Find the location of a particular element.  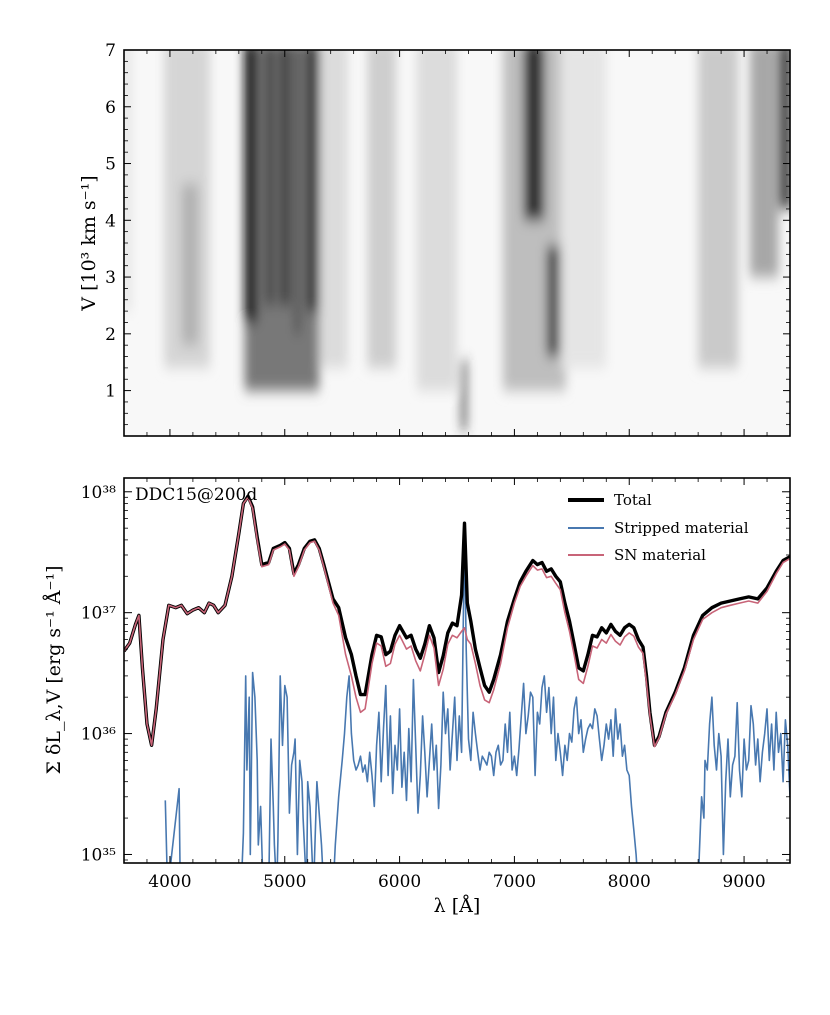

spectrum-x-tick-label: 7000 is located at coordinates (514, 882).